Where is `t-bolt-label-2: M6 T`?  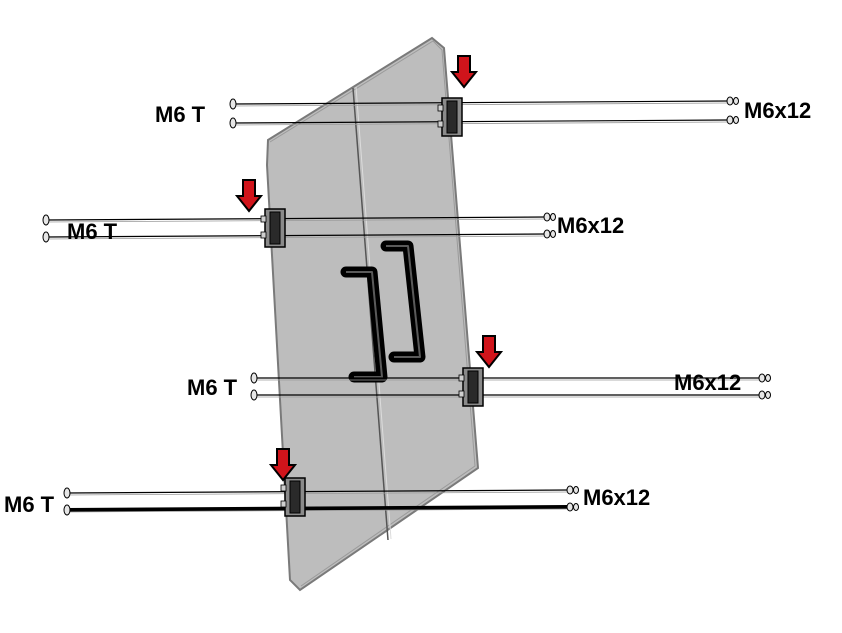 t-bolt-label-2: M6 T is located at coordinates (92, 231).